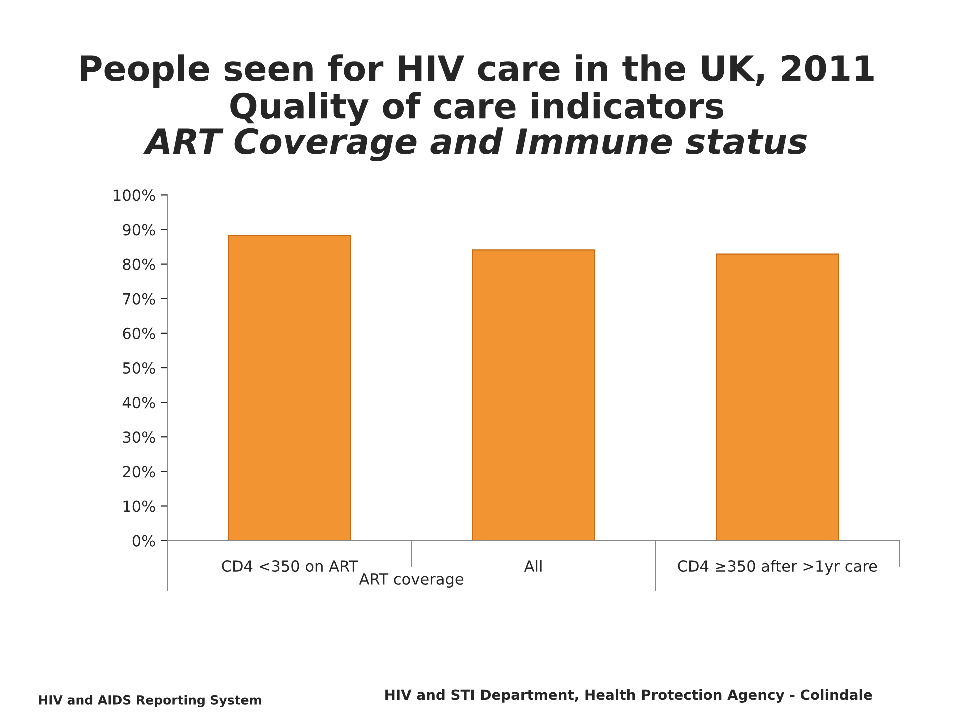 The height and width of the screenshot is (723, 954). I want to click on x-tick-label: CD4 ≥350 after >1yr care, so click(778, 568).